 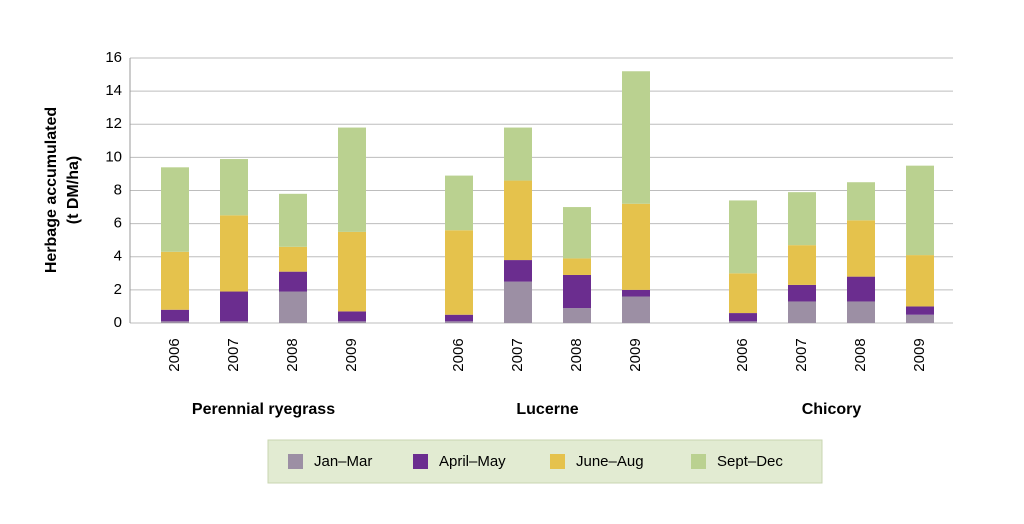 What do you see at coordinates (118, 223) in the screenshot?
I see `y-tick-label: 6` at bounding box center [118, 223].